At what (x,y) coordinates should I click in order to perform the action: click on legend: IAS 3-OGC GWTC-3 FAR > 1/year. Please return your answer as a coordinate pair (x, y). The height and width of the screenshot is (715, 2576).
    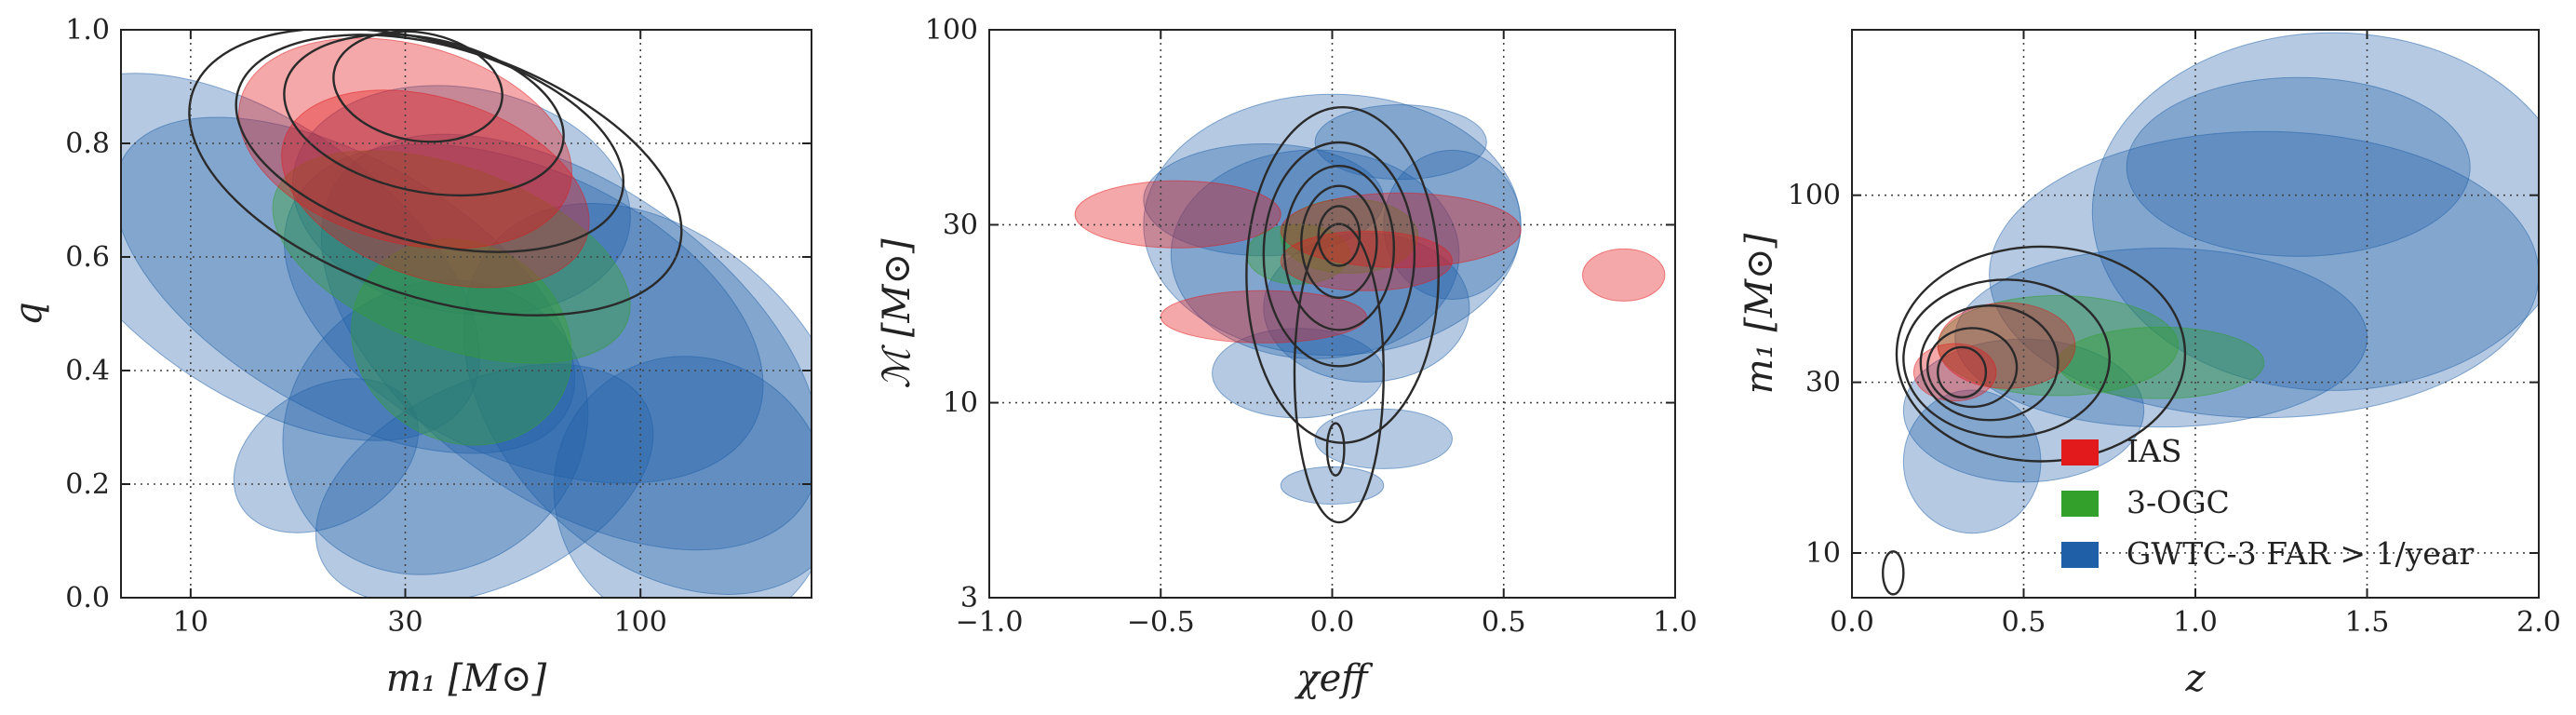
    Looking at the image, I should click on (2267, 502).